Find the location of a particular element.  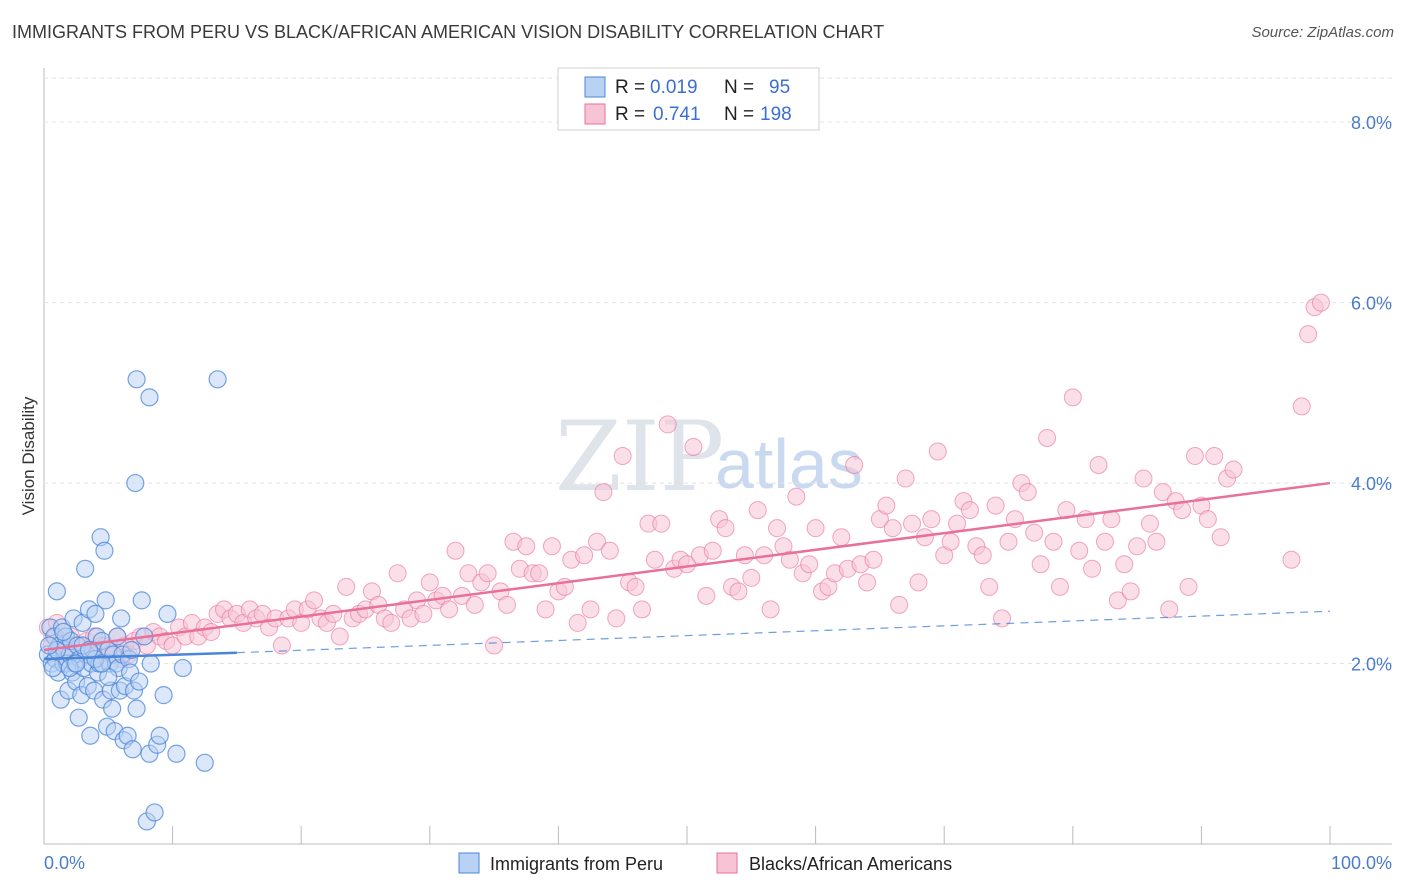

bottom-legend-label-blacks: Blacks/African Americans is located at coordinates (850, 864).